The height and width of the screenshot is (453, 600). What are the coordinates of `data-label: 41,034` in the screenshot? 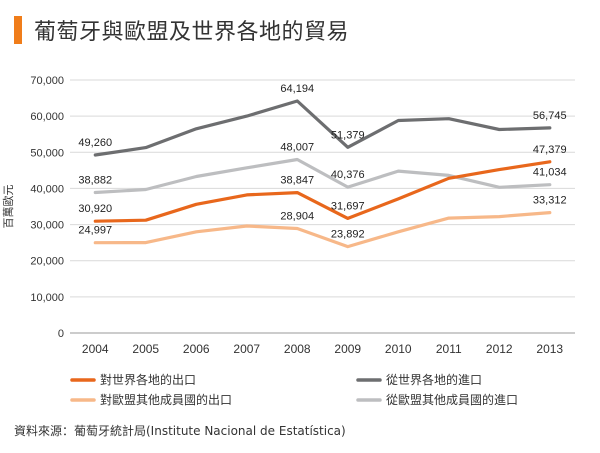 It's located at (550, 173).